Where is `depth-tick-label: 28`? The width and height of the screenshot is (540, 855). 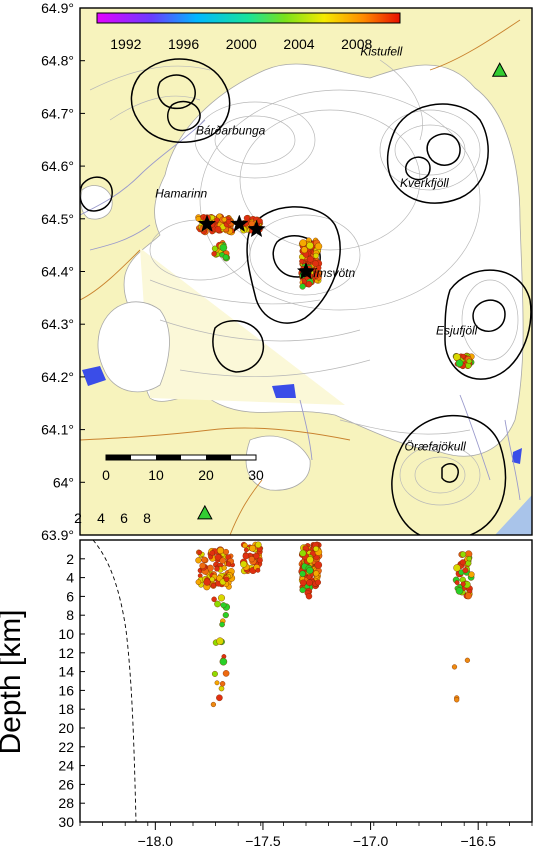
depth-tick-label: 28 is located at coordinates (66, 803).